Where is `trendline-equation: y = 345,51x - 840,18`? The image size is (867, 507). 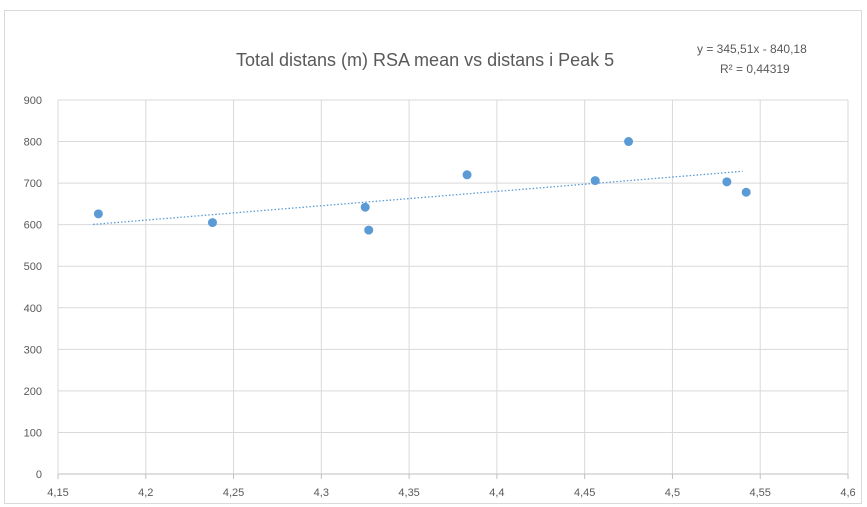 trendline-equation: y = 345,51x - 840,18 is located at coordinates (752, 49).